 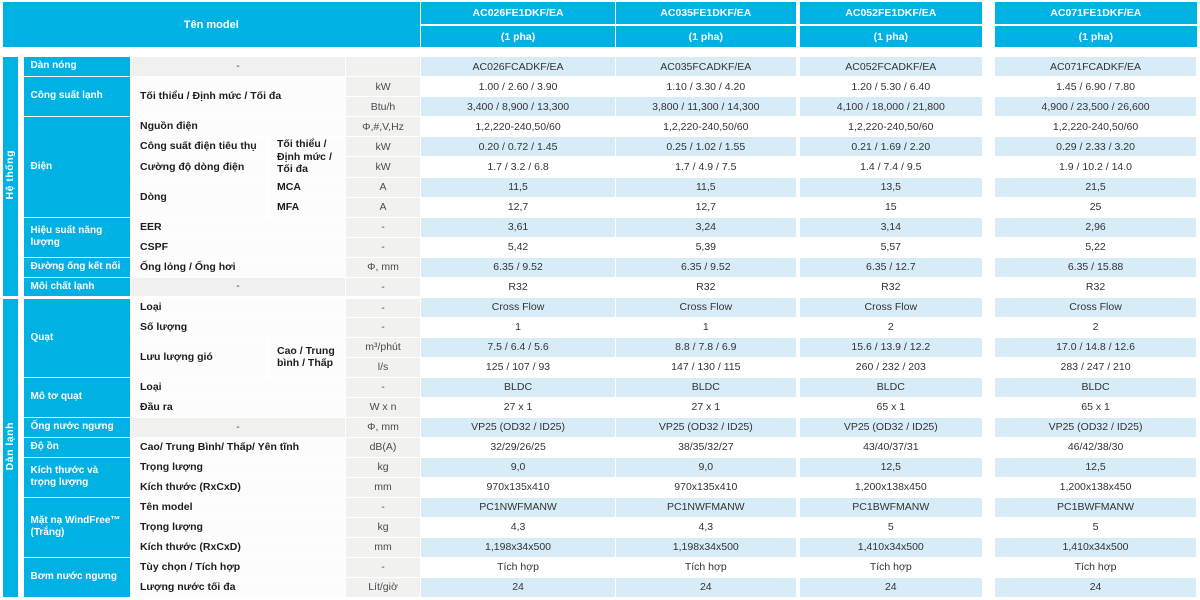 I want to click on spec-row: Trọng lượng kg 4,3 4,3 5 5, so click(x=600, y=527).